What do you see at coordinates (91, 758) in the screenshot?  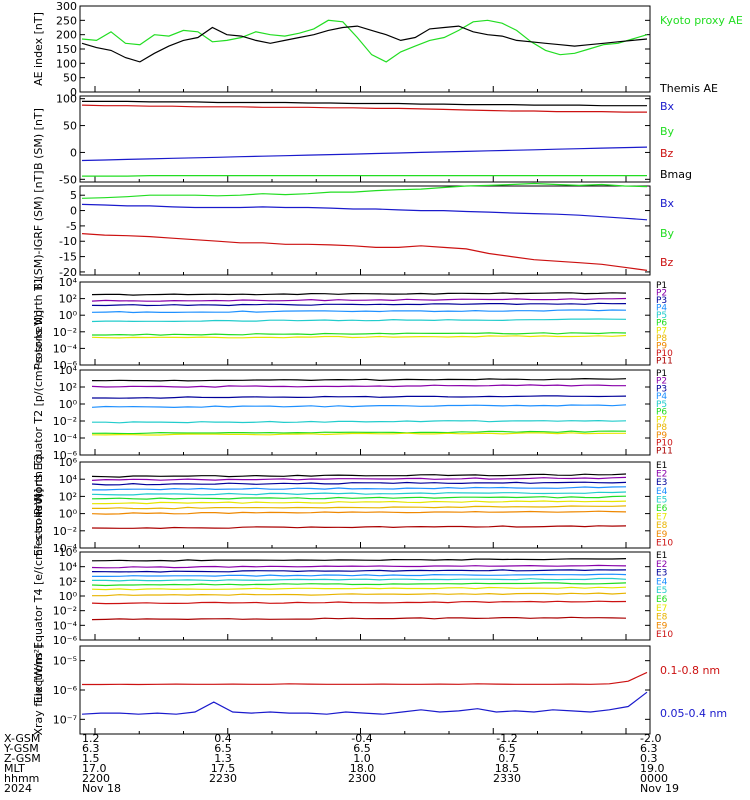 I see `orbit-value: 1.5` at bounding box center [91, 758].